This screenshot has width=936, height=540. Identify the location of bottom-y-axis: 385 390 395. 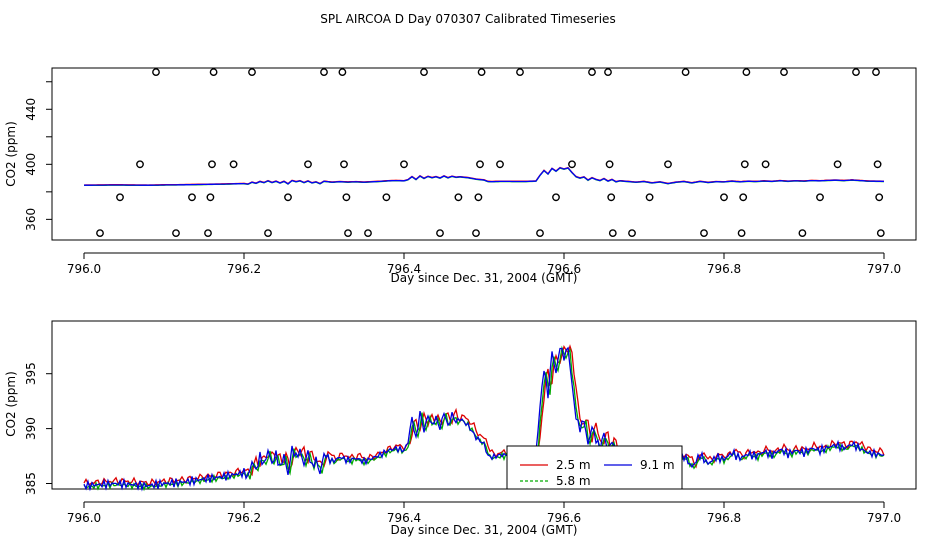
(38, 428).